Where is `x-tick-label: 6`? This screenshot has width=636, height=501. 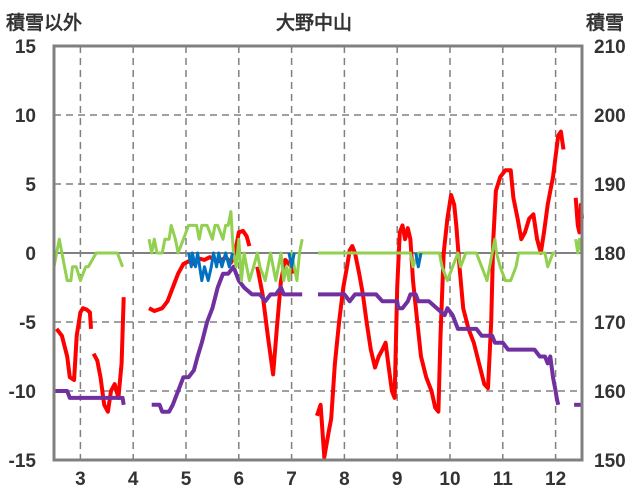
x-tick-label: 6 is located at coordinates (239, 479).